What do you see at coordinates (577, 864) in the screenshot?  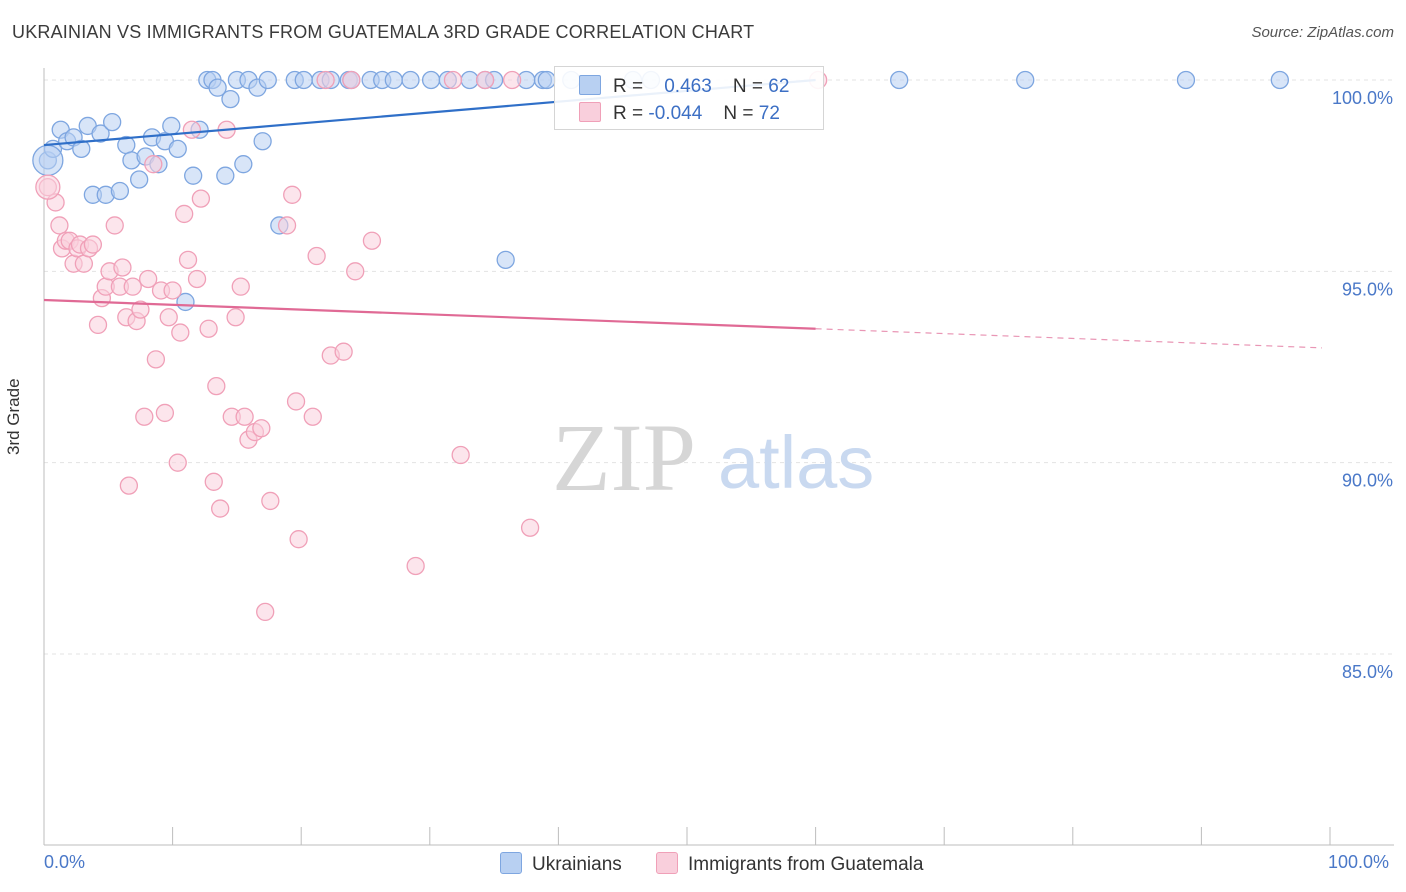 I see `series-label-ukrainians: Ukrainians` at bounding box center [577, 864].